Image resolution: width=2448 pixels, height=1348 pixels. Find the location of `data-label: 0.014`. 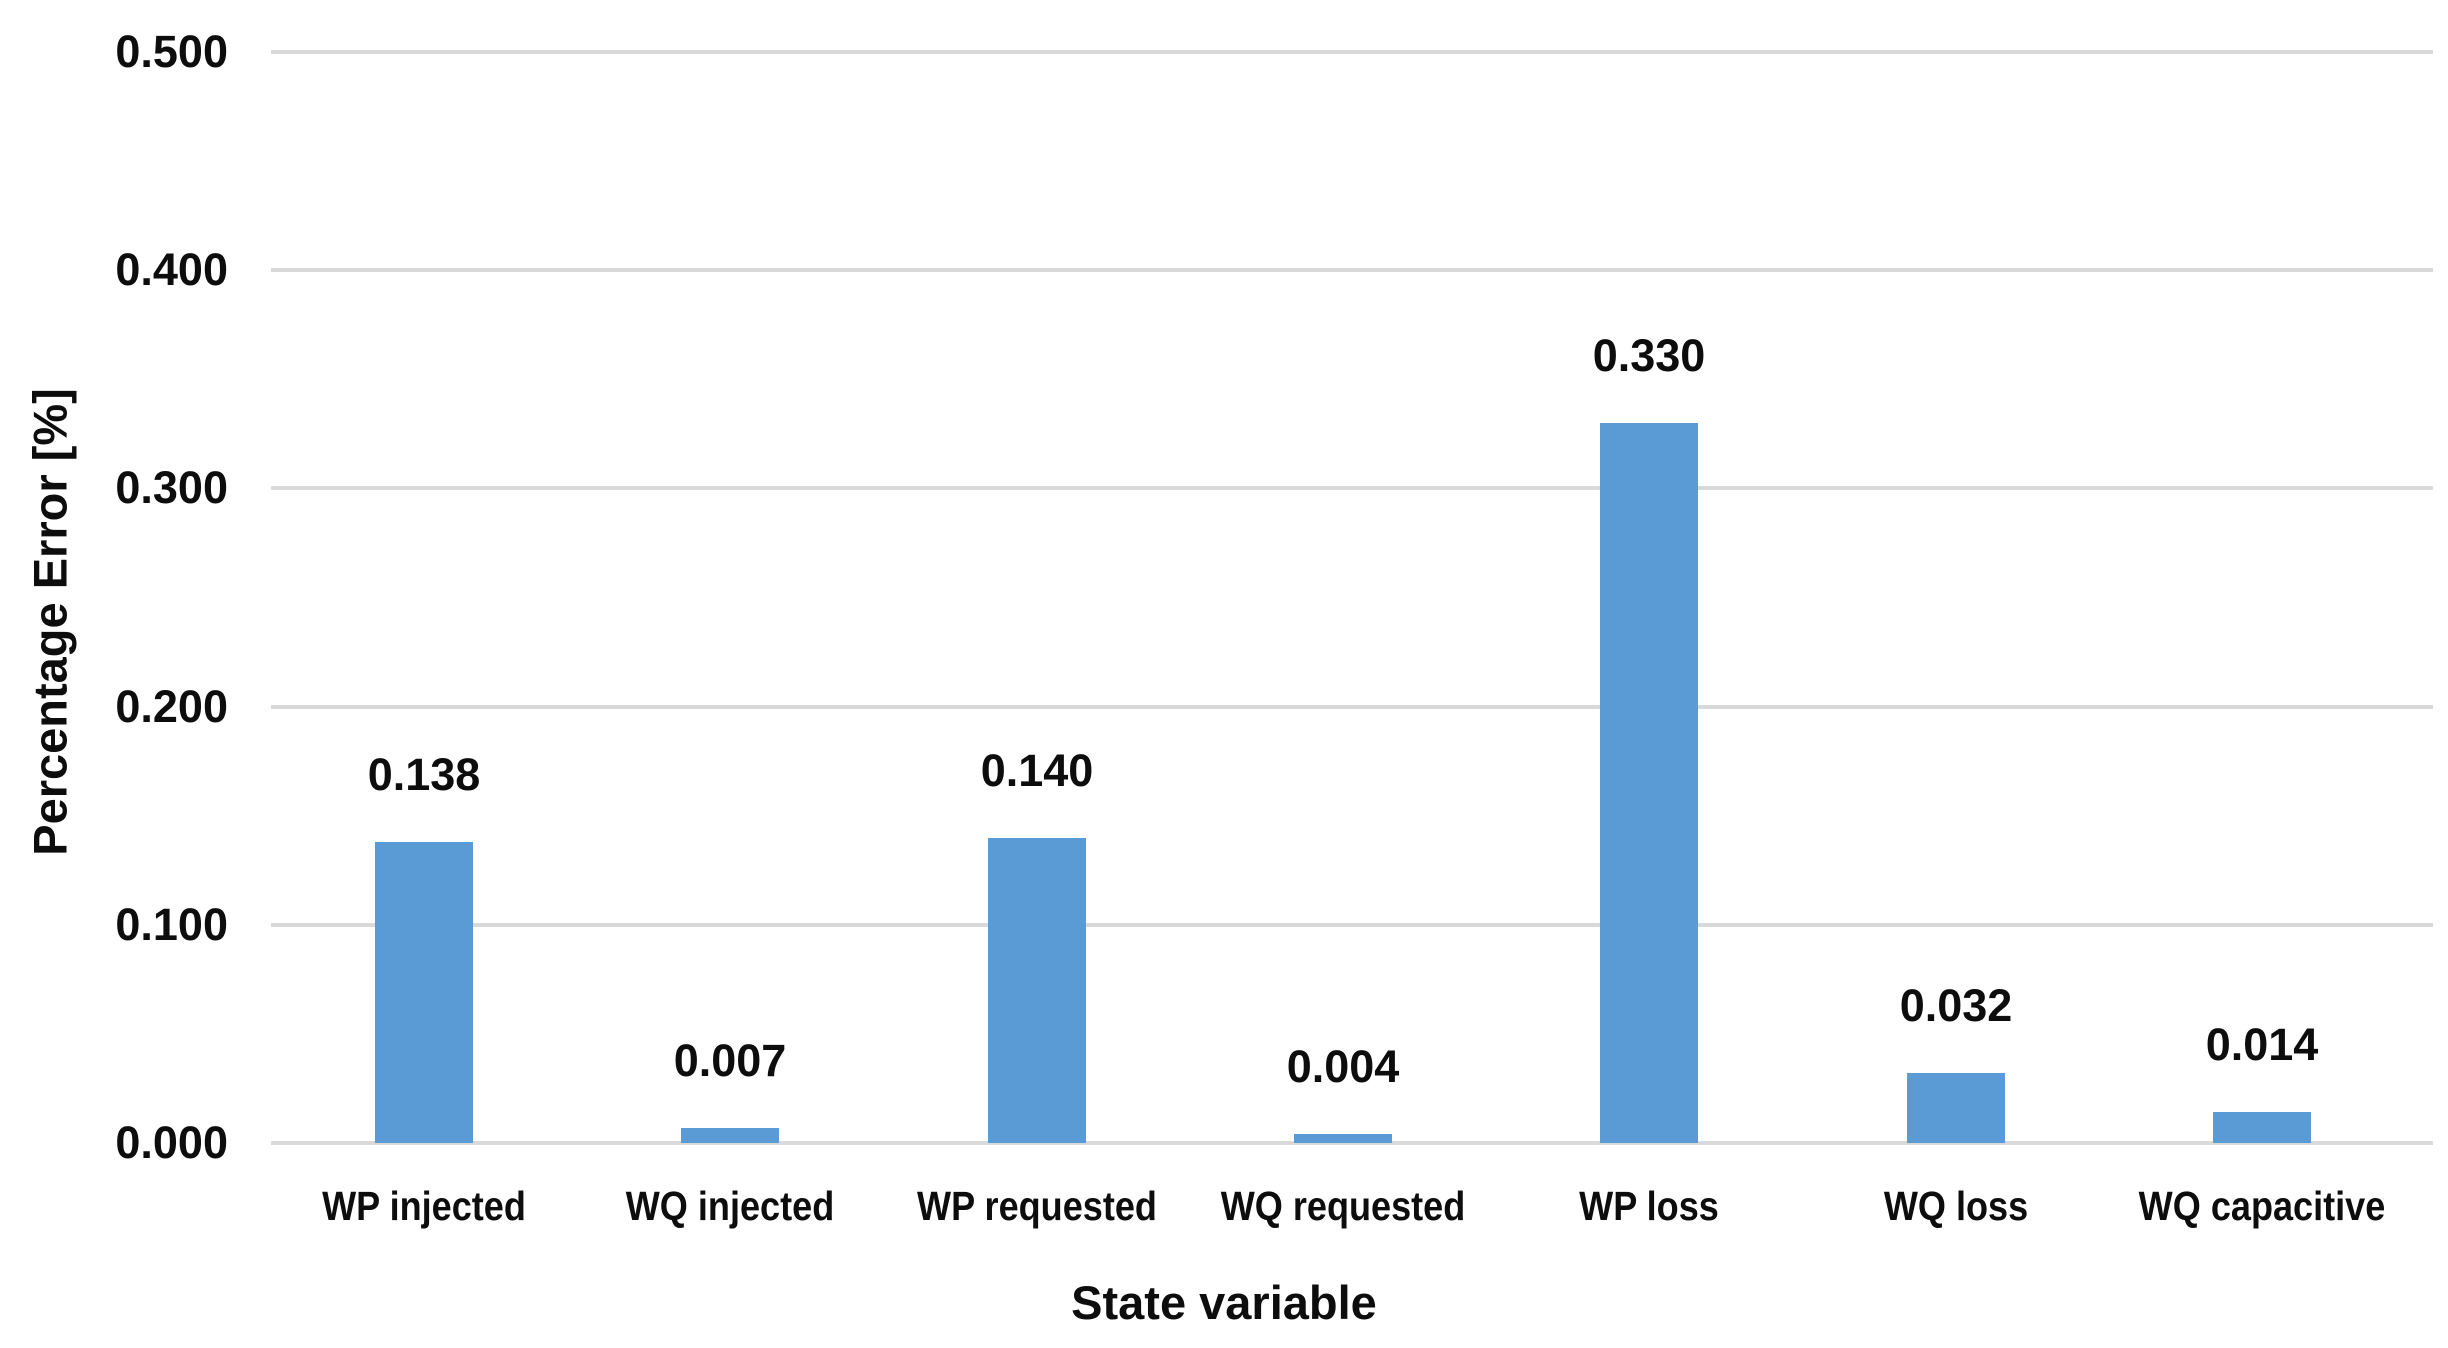

data-label: 0.014 is located at coordinates (2262, 1044).